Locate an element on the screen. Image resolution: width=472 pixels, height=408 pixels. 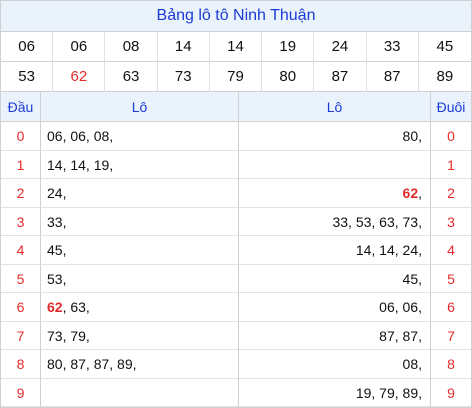
dau-cell: 2 is located at coordinates (21, 193).